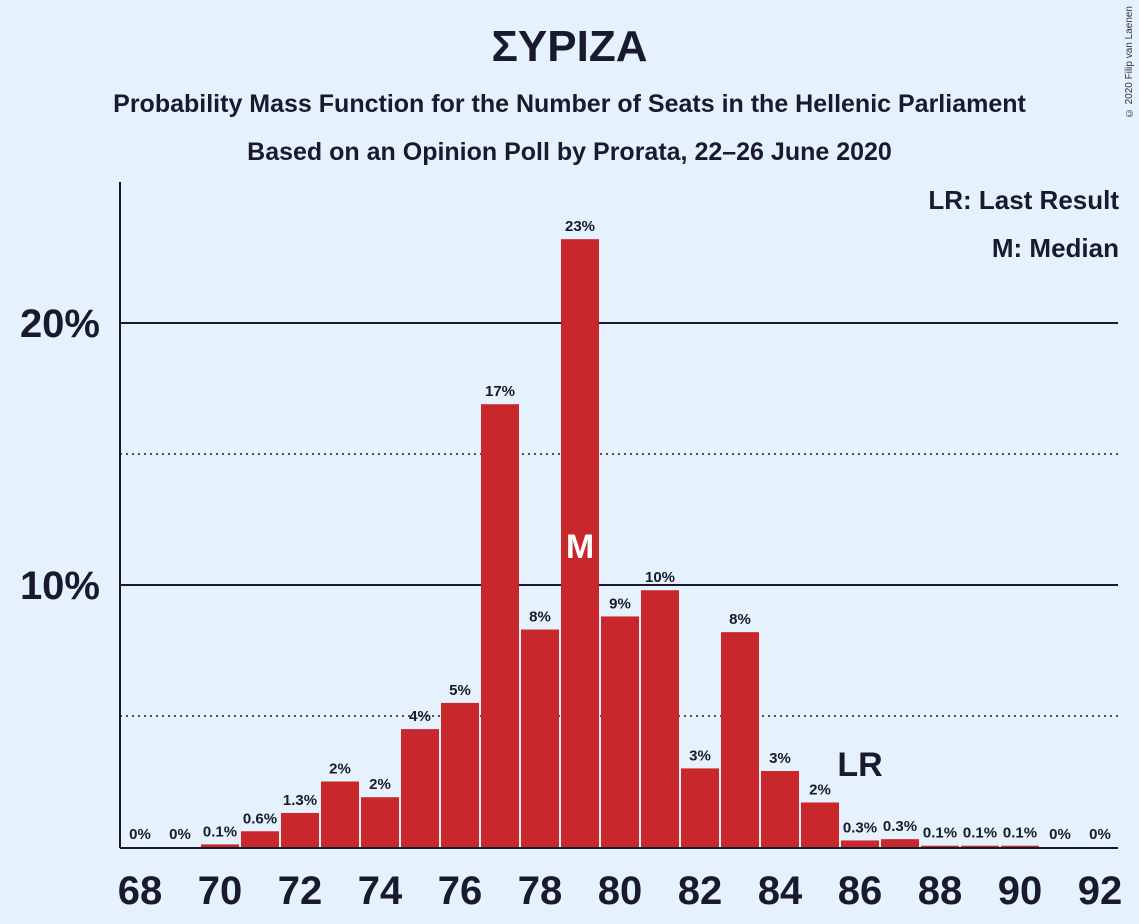  I want to click on y-tick-label: 10%, so click(60, 586).